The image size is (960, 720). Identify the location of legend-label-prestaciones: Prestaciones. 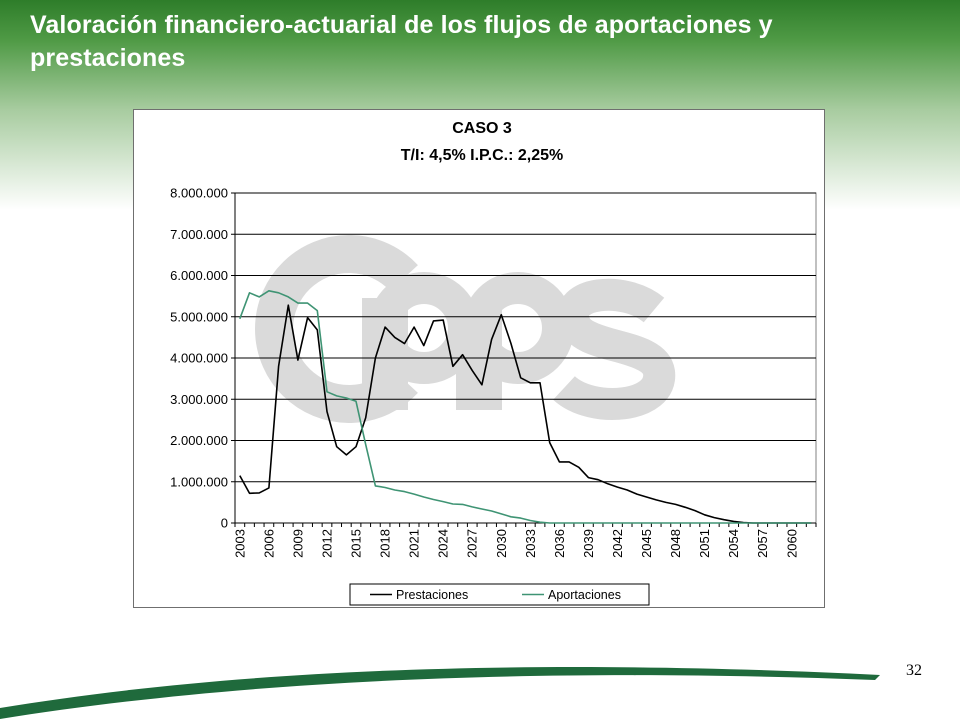
(432, 595).